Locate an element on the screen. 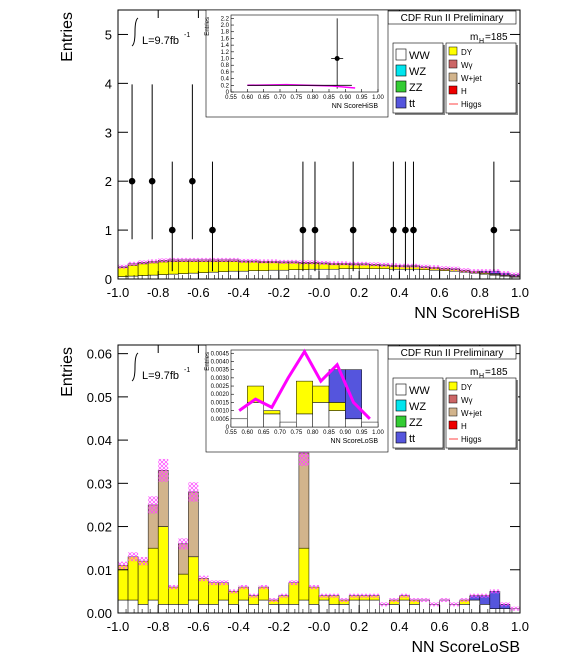  inset-x-tick-label: 1.00 is located at coordinates (378, 98).